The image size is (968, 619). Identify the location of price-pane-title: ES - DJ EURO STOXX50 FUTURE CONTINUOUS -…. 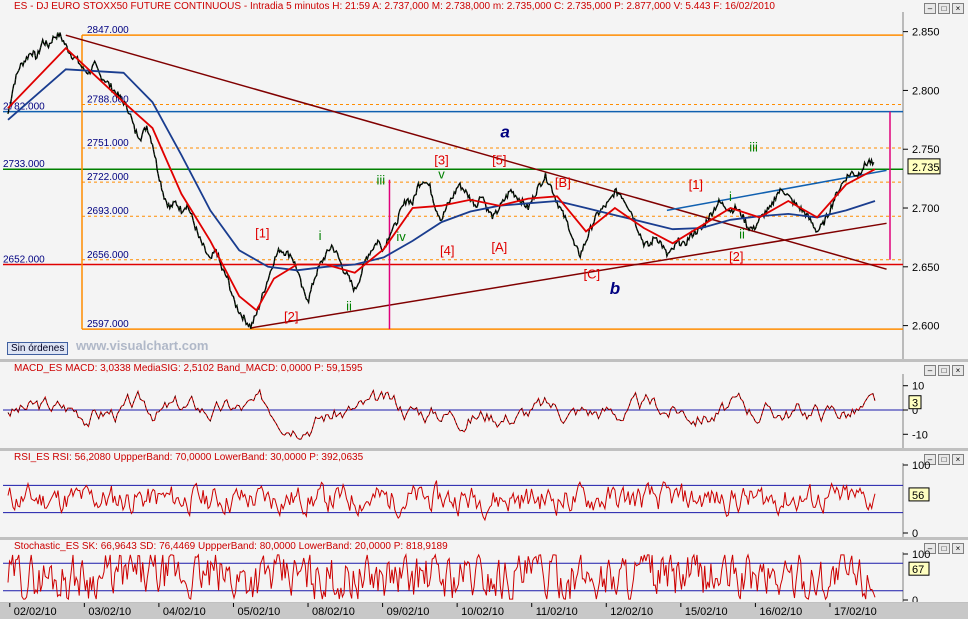
(394, 6).